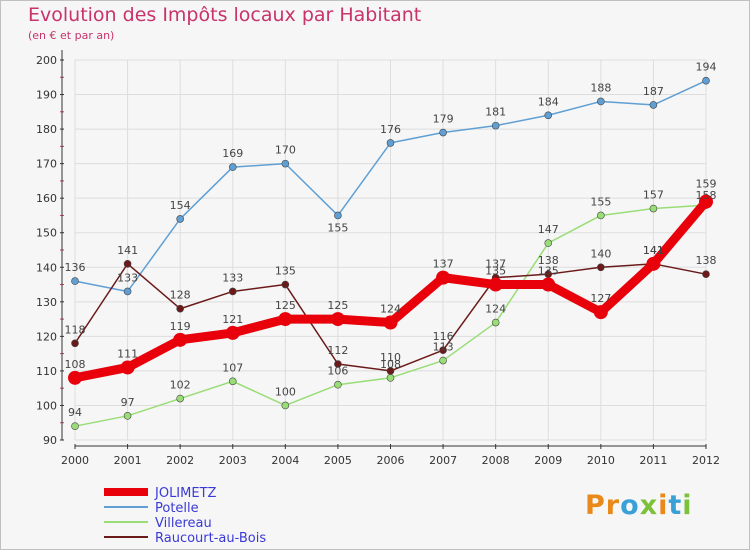 The height and width of the screenshot is (550, 750). What do you see at coordinates (46, 267) in the screenshot?
I see `y-tick-label: 140` at bounding box center [46, 267].